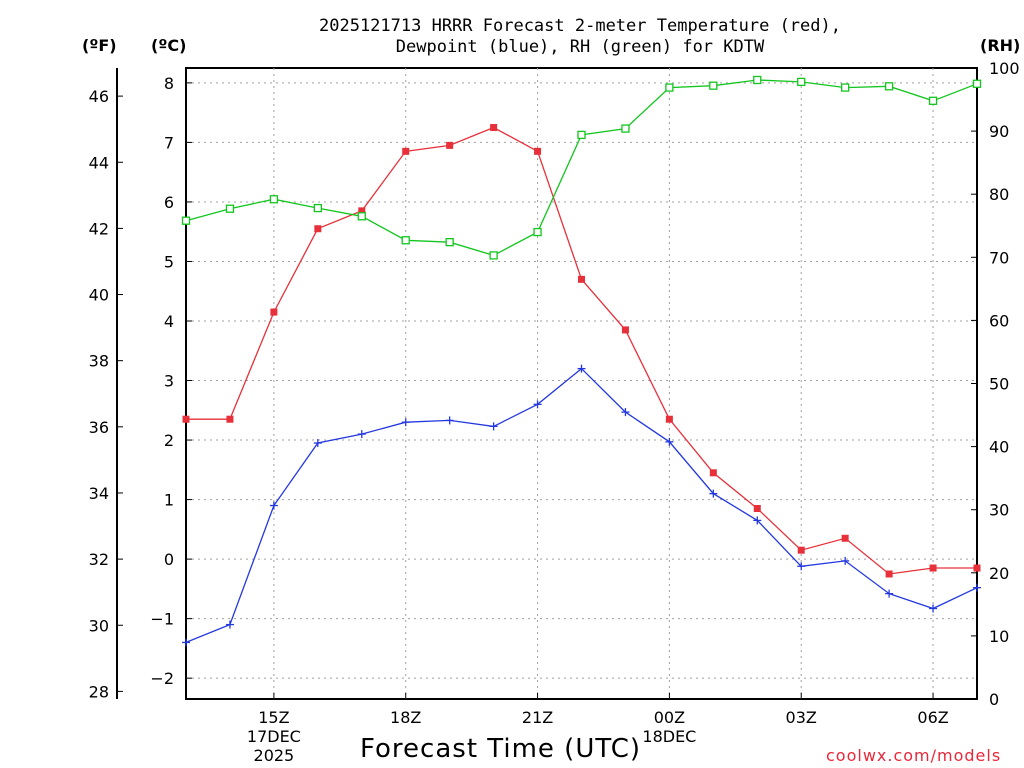  I want to click on x-tick-label: 18DEC, so click(669, 736).